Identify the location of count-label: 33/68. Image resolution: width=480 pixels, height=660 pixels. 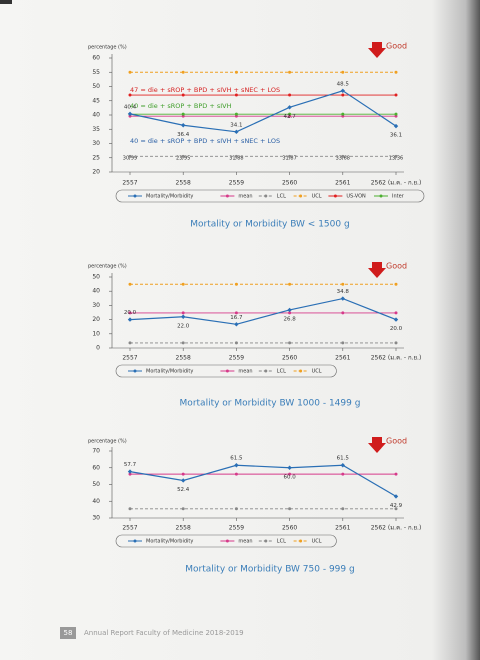
(343, 159).